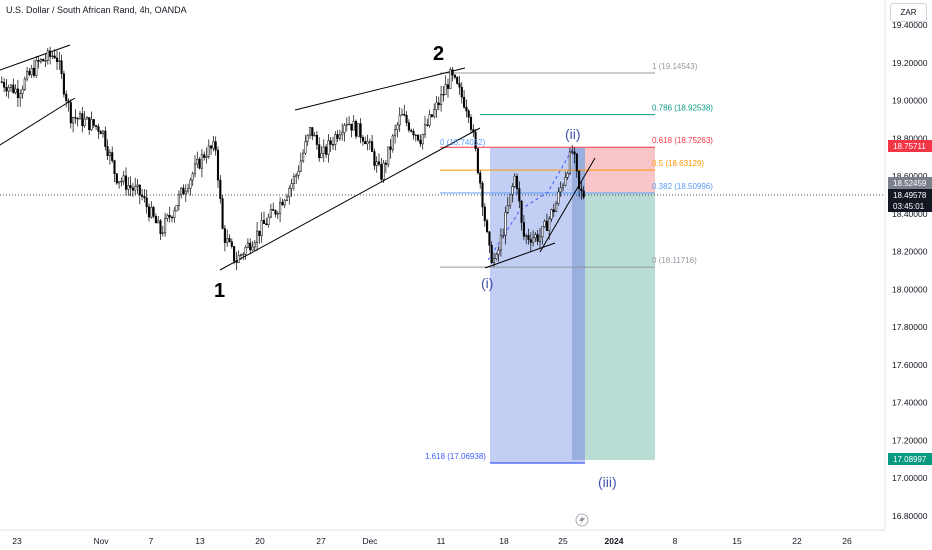  What do you see at coordinates (563, 541) in the screenshot?
I see `time-tick-label: 25` at bounding box center [563, 541].